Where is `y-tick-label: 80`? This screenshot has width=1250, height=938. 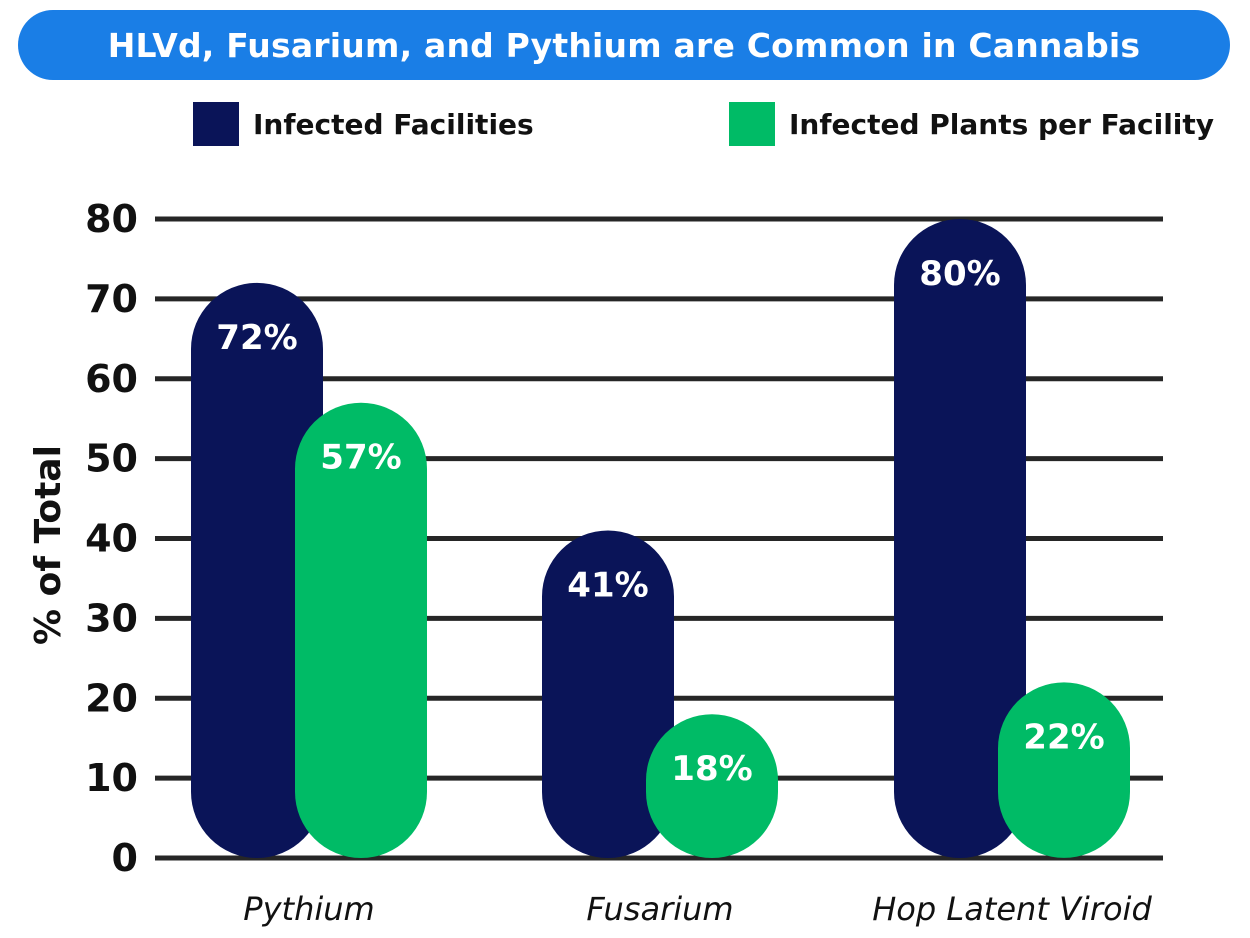
y-tick-label: 80 is located at coordinates (111, 219).